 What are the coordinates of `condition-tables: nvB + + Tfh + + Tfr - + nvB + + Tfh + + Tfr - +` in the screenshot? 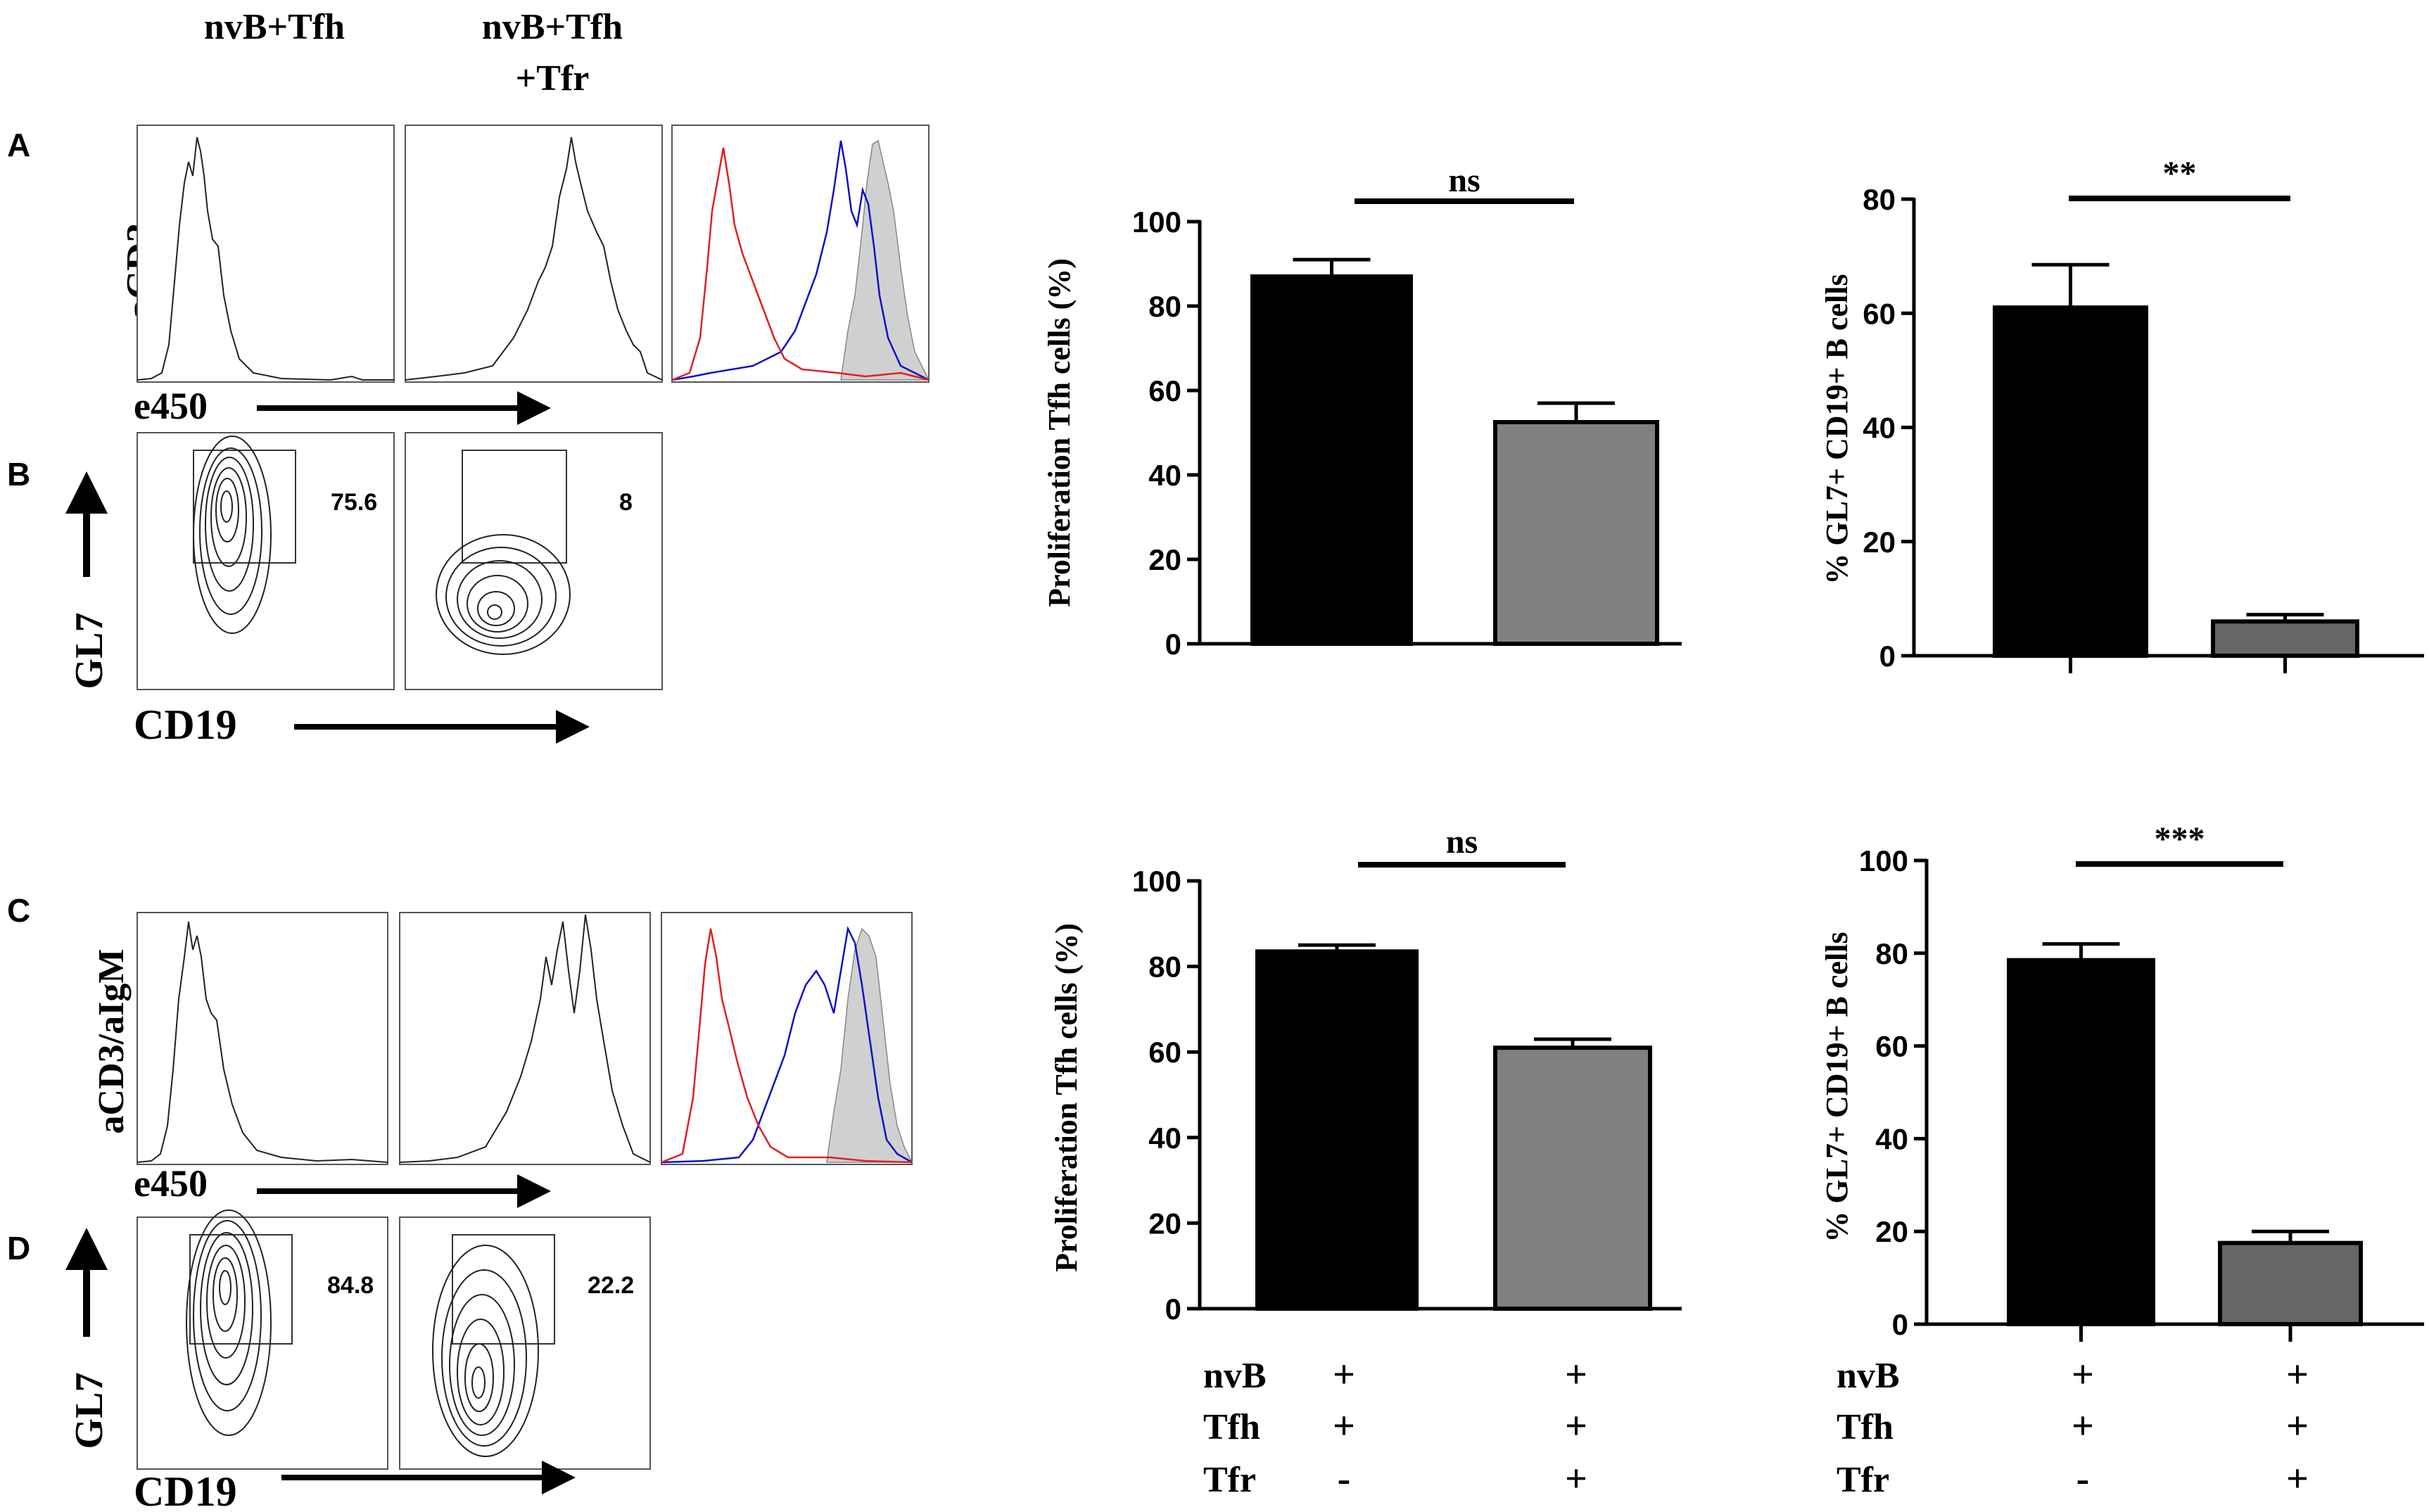 It's located at (1756, 1427).